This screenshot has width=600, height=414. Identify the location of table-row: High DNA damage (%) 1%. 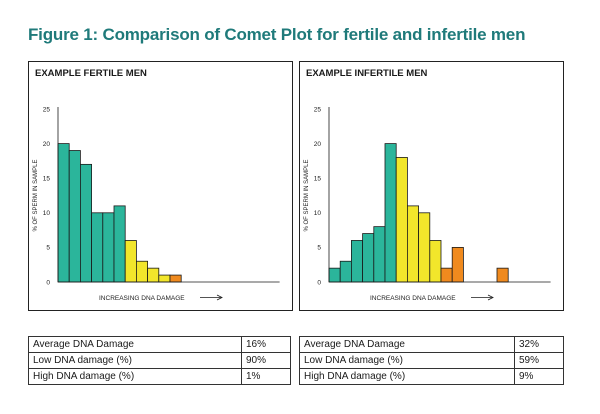
(159, 376).